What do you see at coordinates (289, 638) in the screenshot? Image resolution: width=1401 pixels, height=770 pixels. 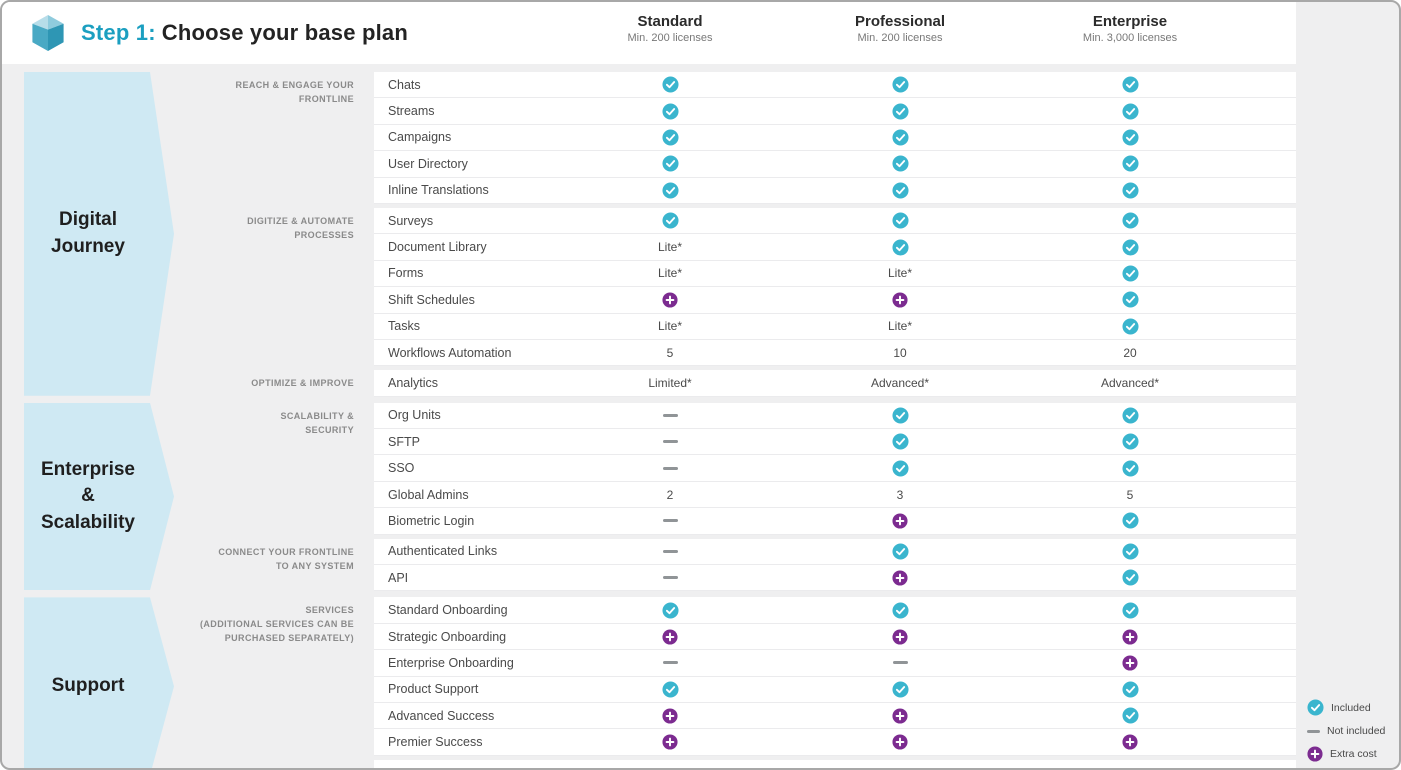 I see `group-label-line: PURCHASED SEPARATELY)` at bounding box center [289, 638].